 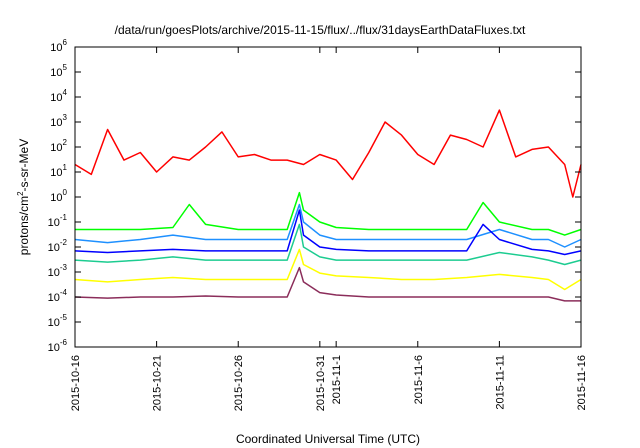 I want to click on y-tick-label: 10⁻⁵, so click(x=58, y=321).